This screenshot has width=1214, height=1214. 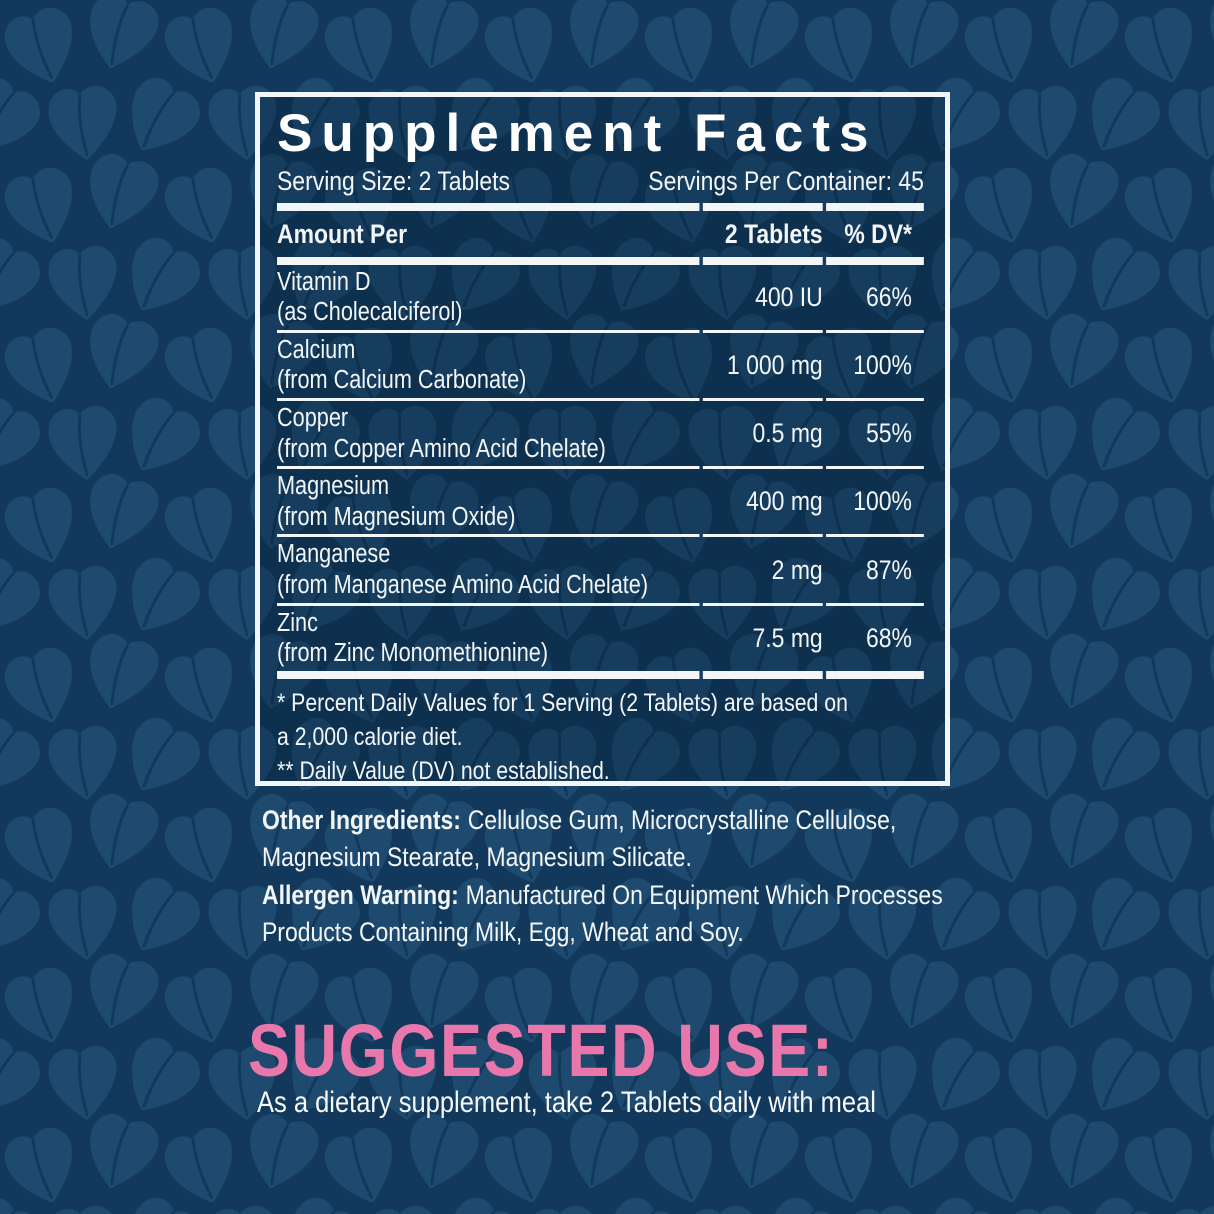 What do you see at coordinates (889, 637) in the screenshot?
I see `nutrient-dv: 68%` at bounding box center [889, 637].